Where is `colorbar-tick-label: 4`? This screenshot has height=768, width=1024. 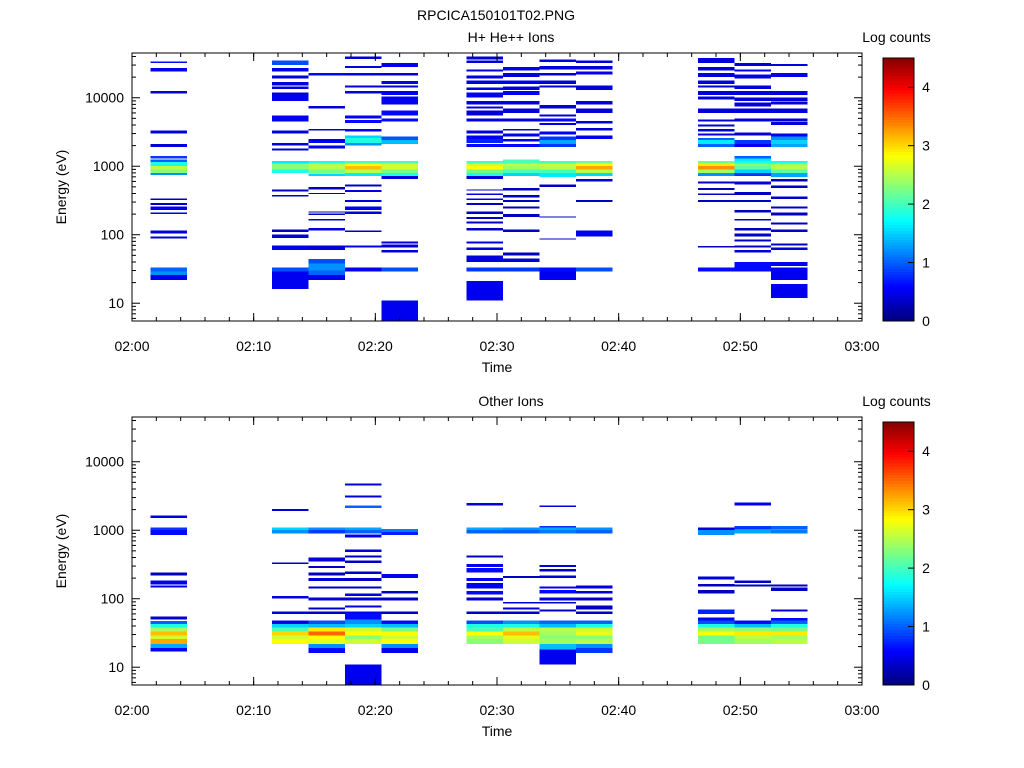
colorbar-tick-label: 4 is located at coordinates (926, 87).